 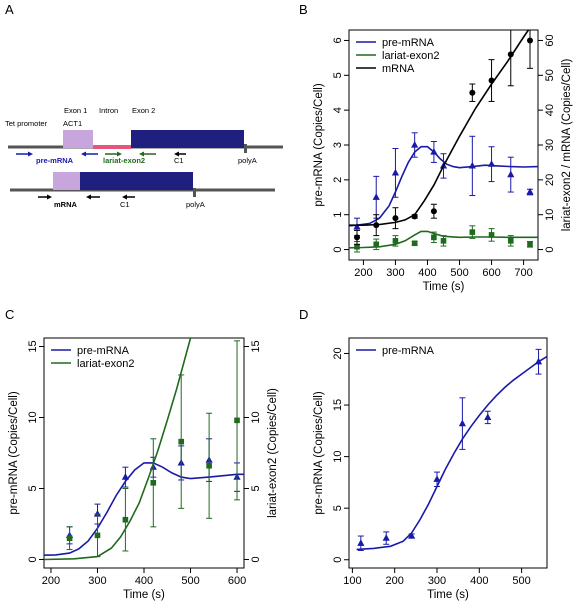 What do you see at coordinates (136, 181) in the screenshot?
I see `spliced-exon2-box` at bounding box center [136, 181].